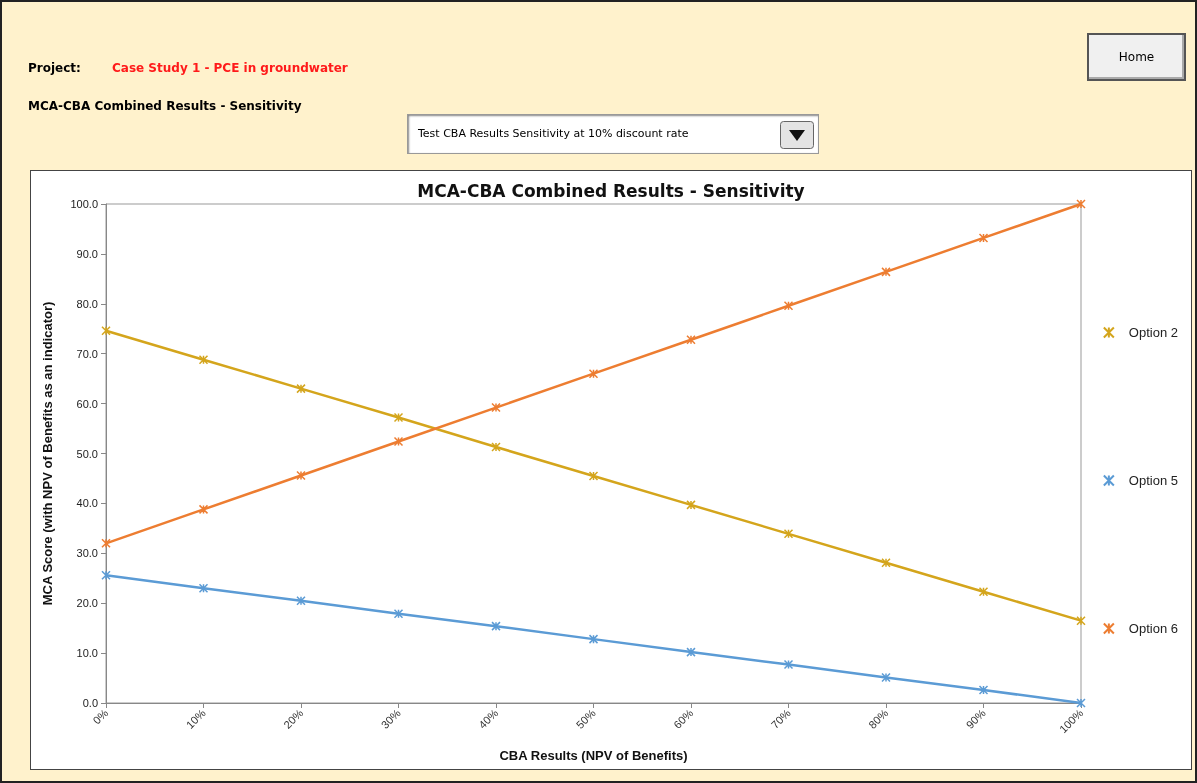  I want to click on y-tick-label: 50.0, so click(87, 453).